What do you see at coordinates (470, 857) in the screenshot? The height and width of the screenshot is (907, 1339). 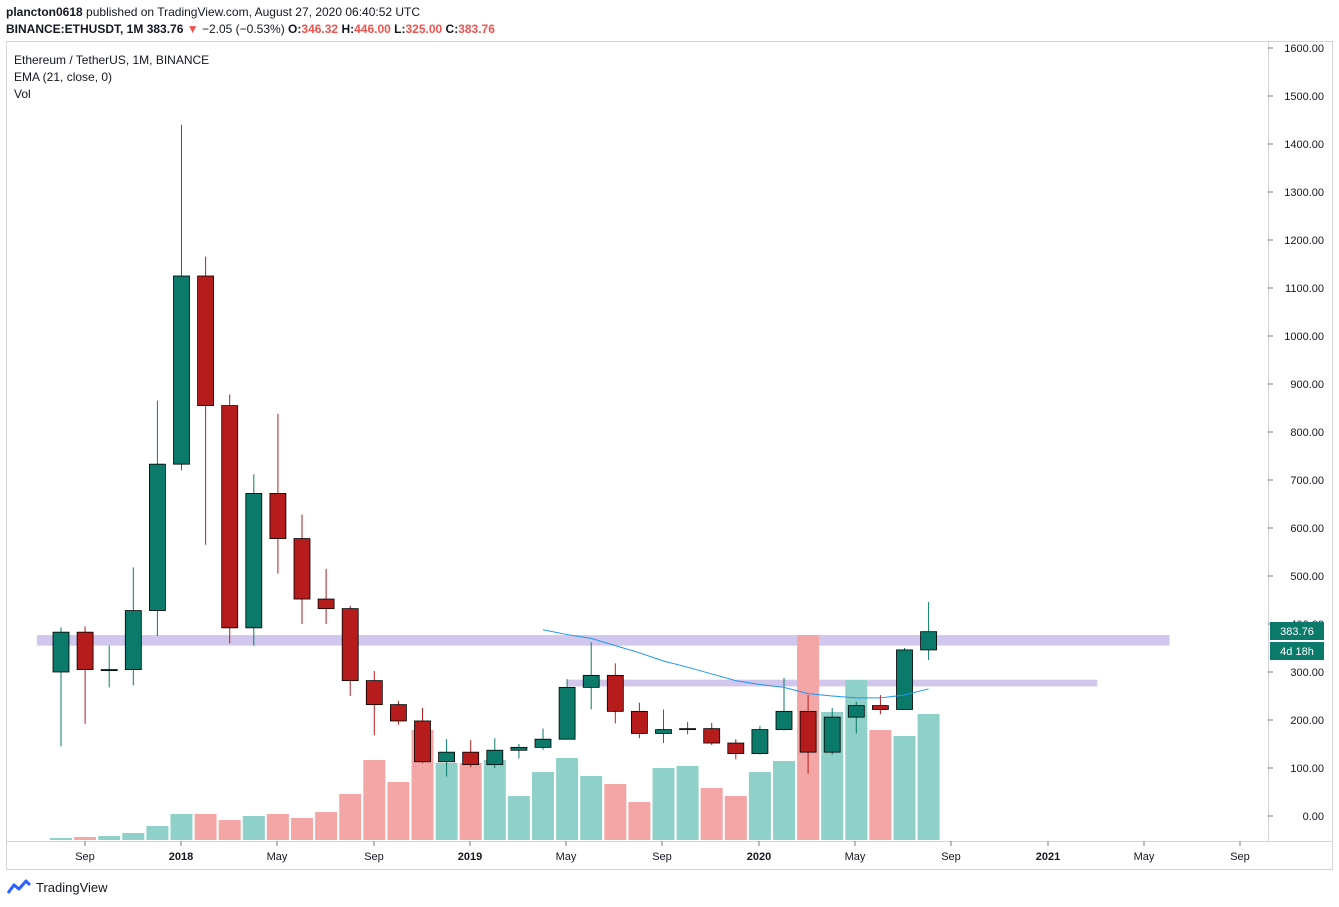 I see `x-tick-label: 2019` at bounding box center [470, 857].